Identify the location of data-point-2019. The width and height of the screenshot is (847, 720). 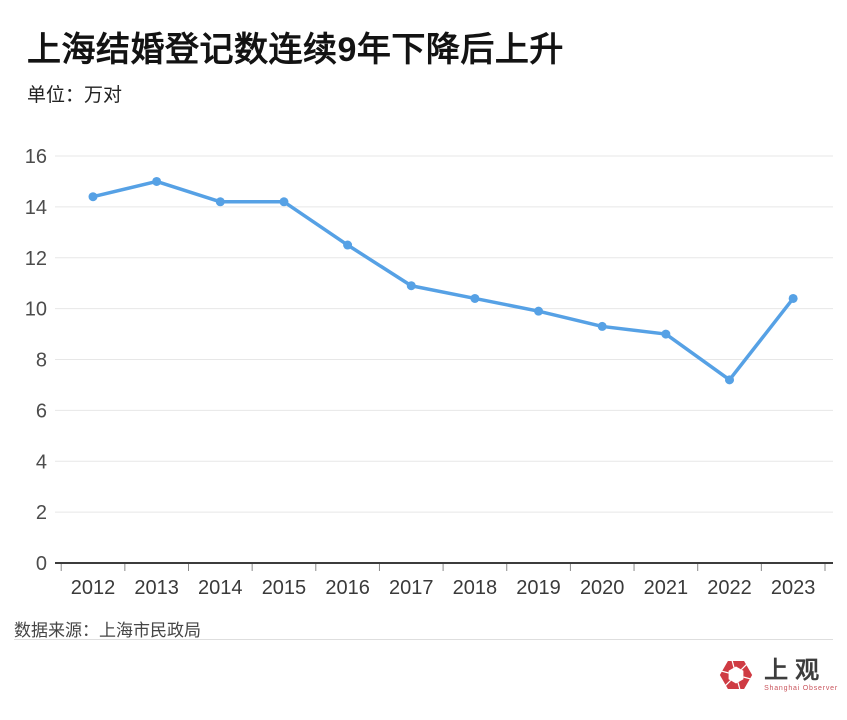
(539, 311).